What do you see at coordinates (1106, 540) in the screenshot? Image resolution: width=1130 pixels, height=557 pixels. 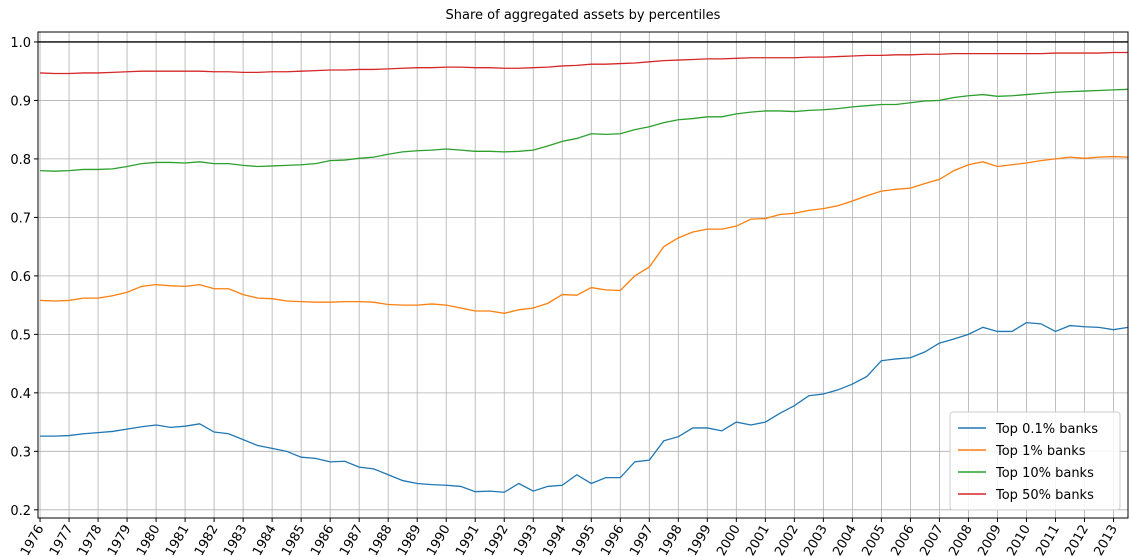 I see `x-tick-label: 2013` at bounding box center [1106, 540].